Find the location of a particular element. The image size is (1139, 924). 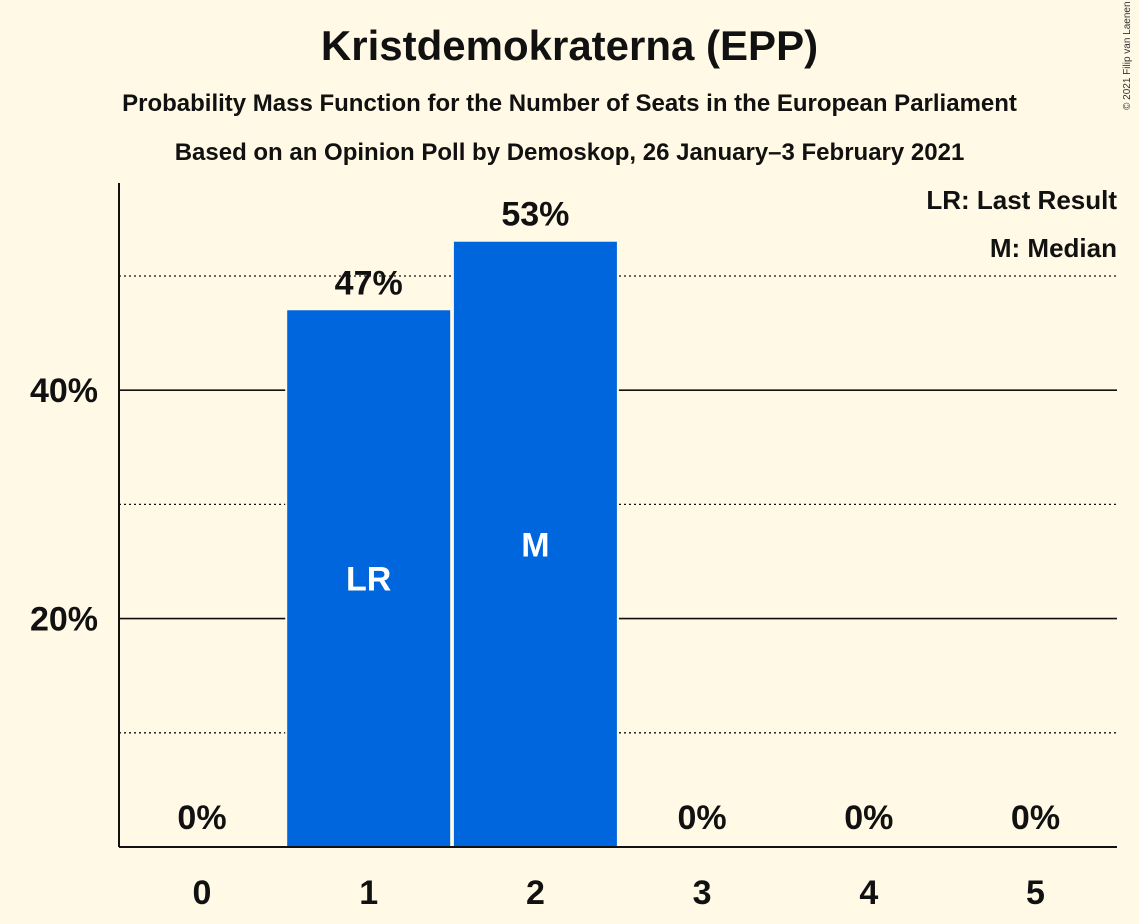

x-tick-label: 5 is located at coordinates (1035, 893).